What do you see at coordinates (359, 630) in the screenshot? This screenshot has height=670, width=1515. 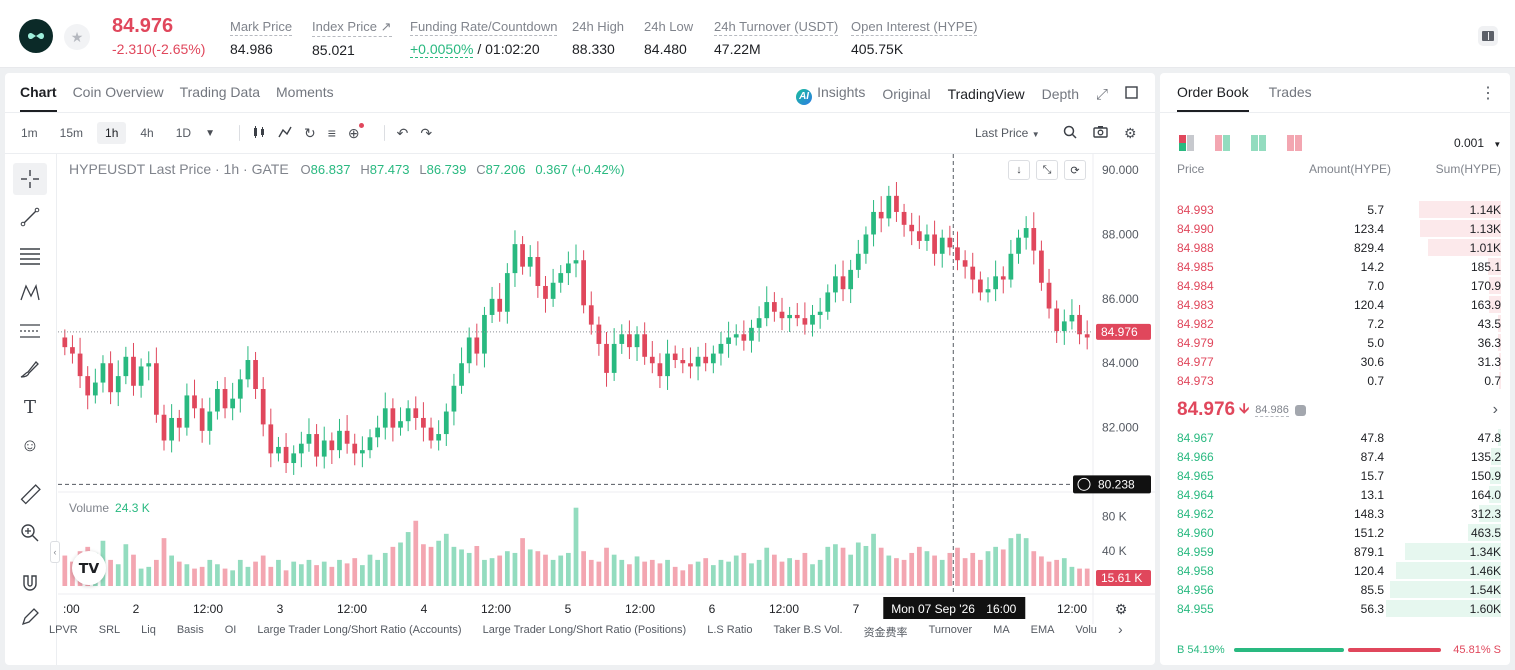 I see `indicator-5: Large Trader Long/Short Ratio (Accounts)` at bounding box center [359, 630].